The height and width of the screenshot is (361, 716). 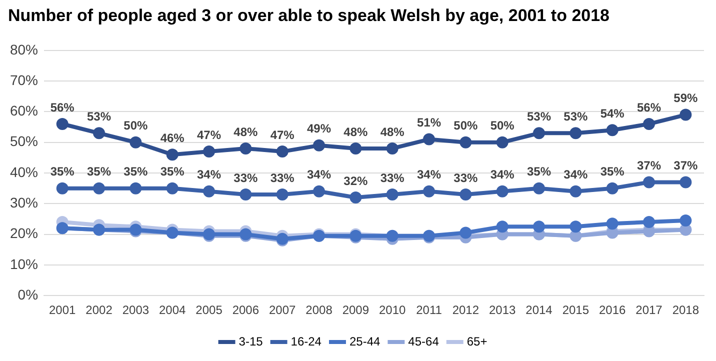 I want to click on data-label: 49%, so click(x=319, y=129).